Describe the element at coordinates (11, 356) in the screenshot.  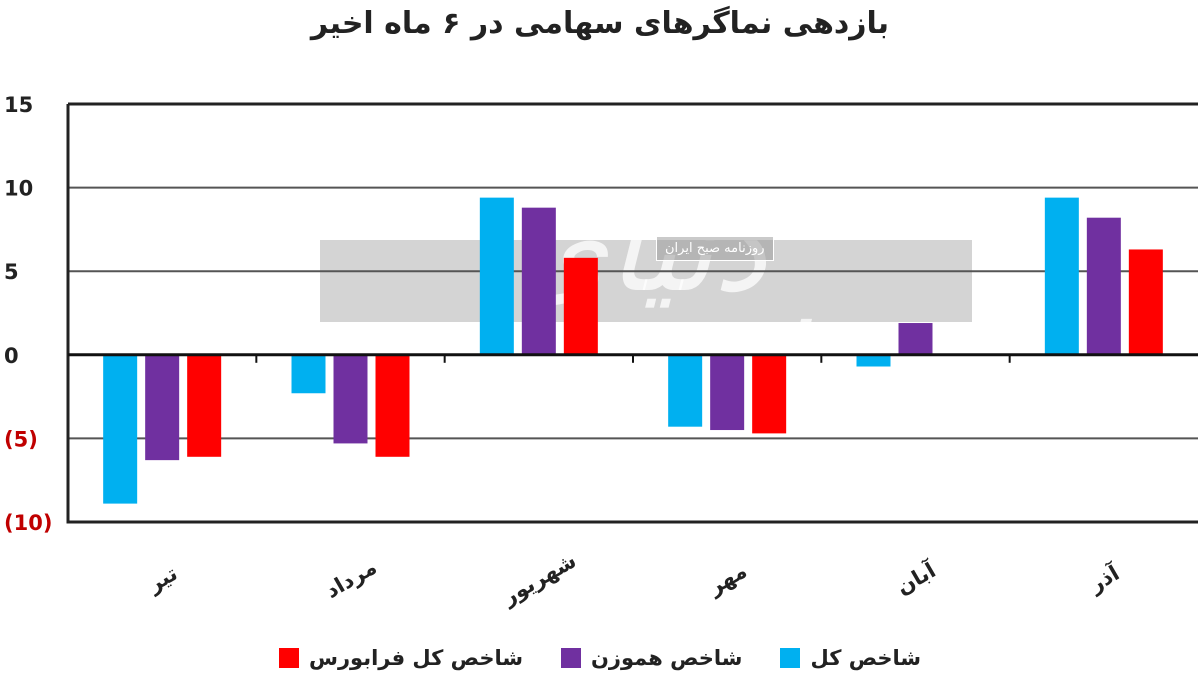
I see `y-tick-label: 0` at that location.